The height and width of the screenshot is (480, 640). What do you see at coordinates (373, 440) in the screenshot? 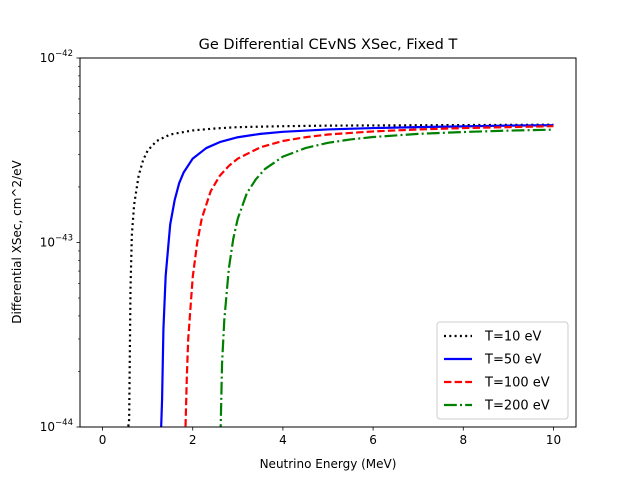
I see `x-tick-label: 6` at bounding box center [373, 440].